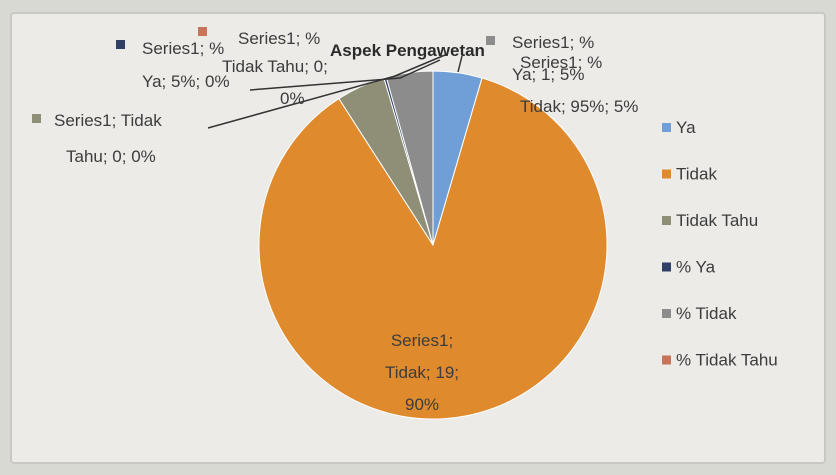  What do you see at coordinates (186, 81) in the screenshot?
I see `svg-text: Ya; 5%; 0%` at bounding box center [186, 81].